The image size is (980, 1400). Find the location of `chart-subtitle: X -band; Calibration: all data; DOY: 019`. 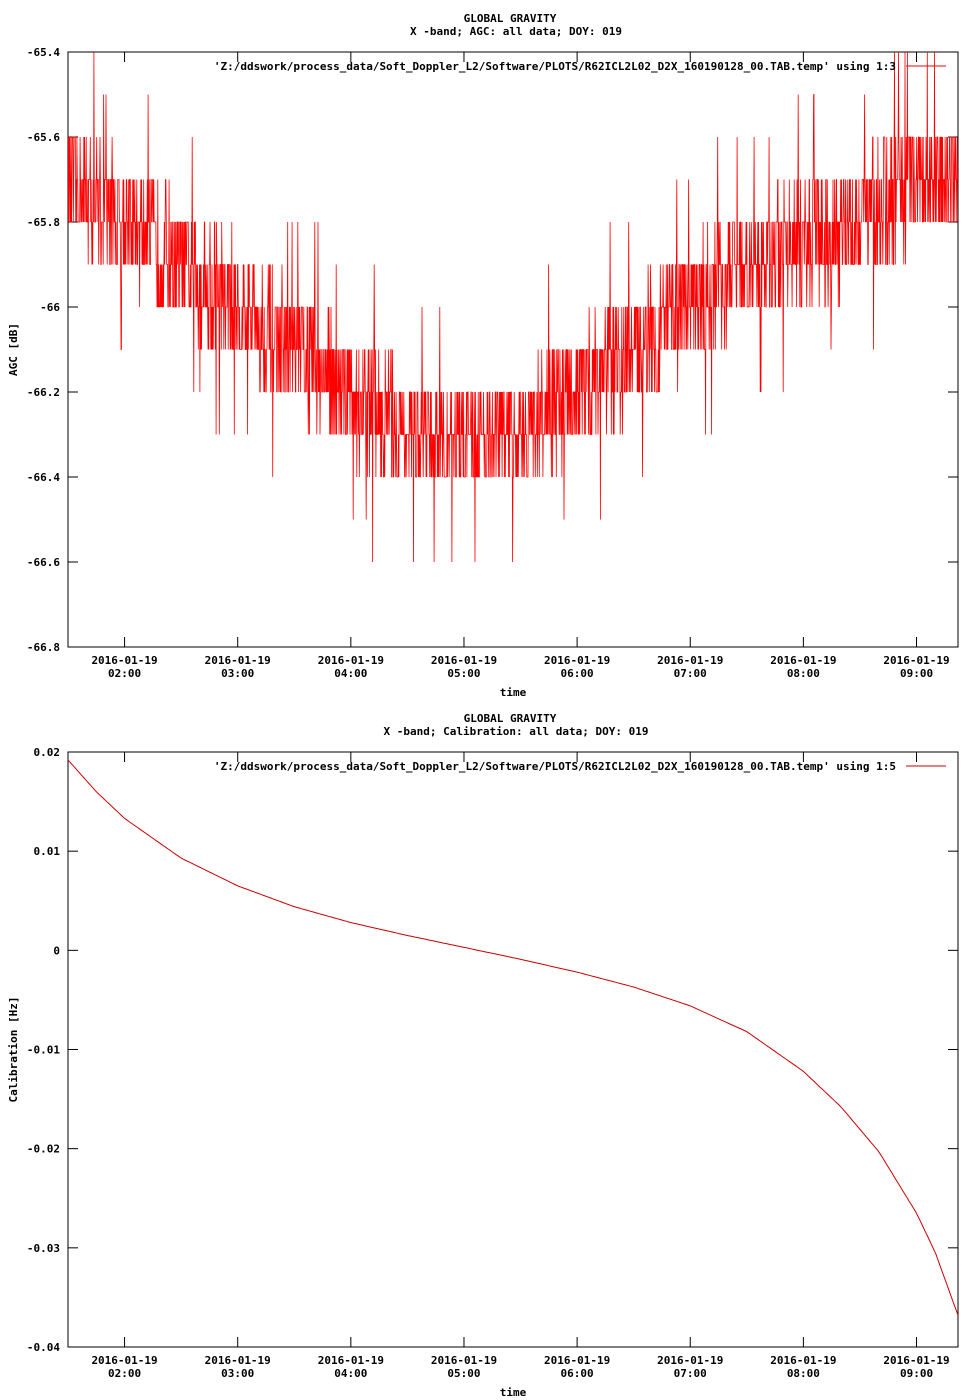

chart-subtitle: X -band; Calibration: all data; DOY: 019 is located at coordinates (516, 731).